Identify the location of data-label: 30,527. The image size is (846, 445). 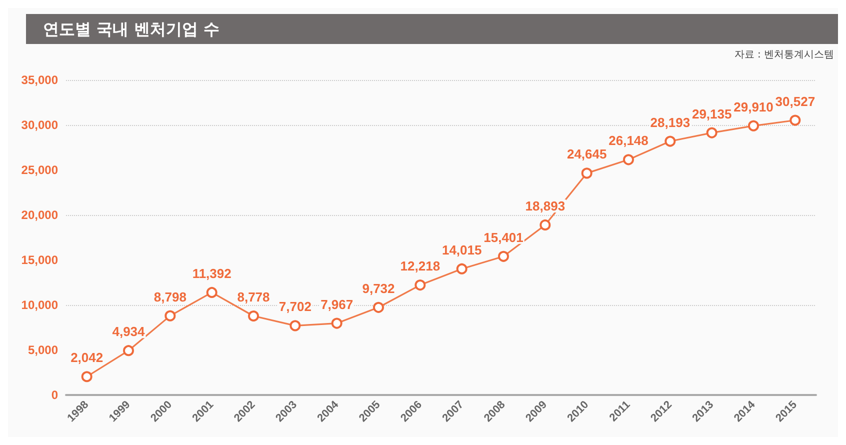
(795, 101).